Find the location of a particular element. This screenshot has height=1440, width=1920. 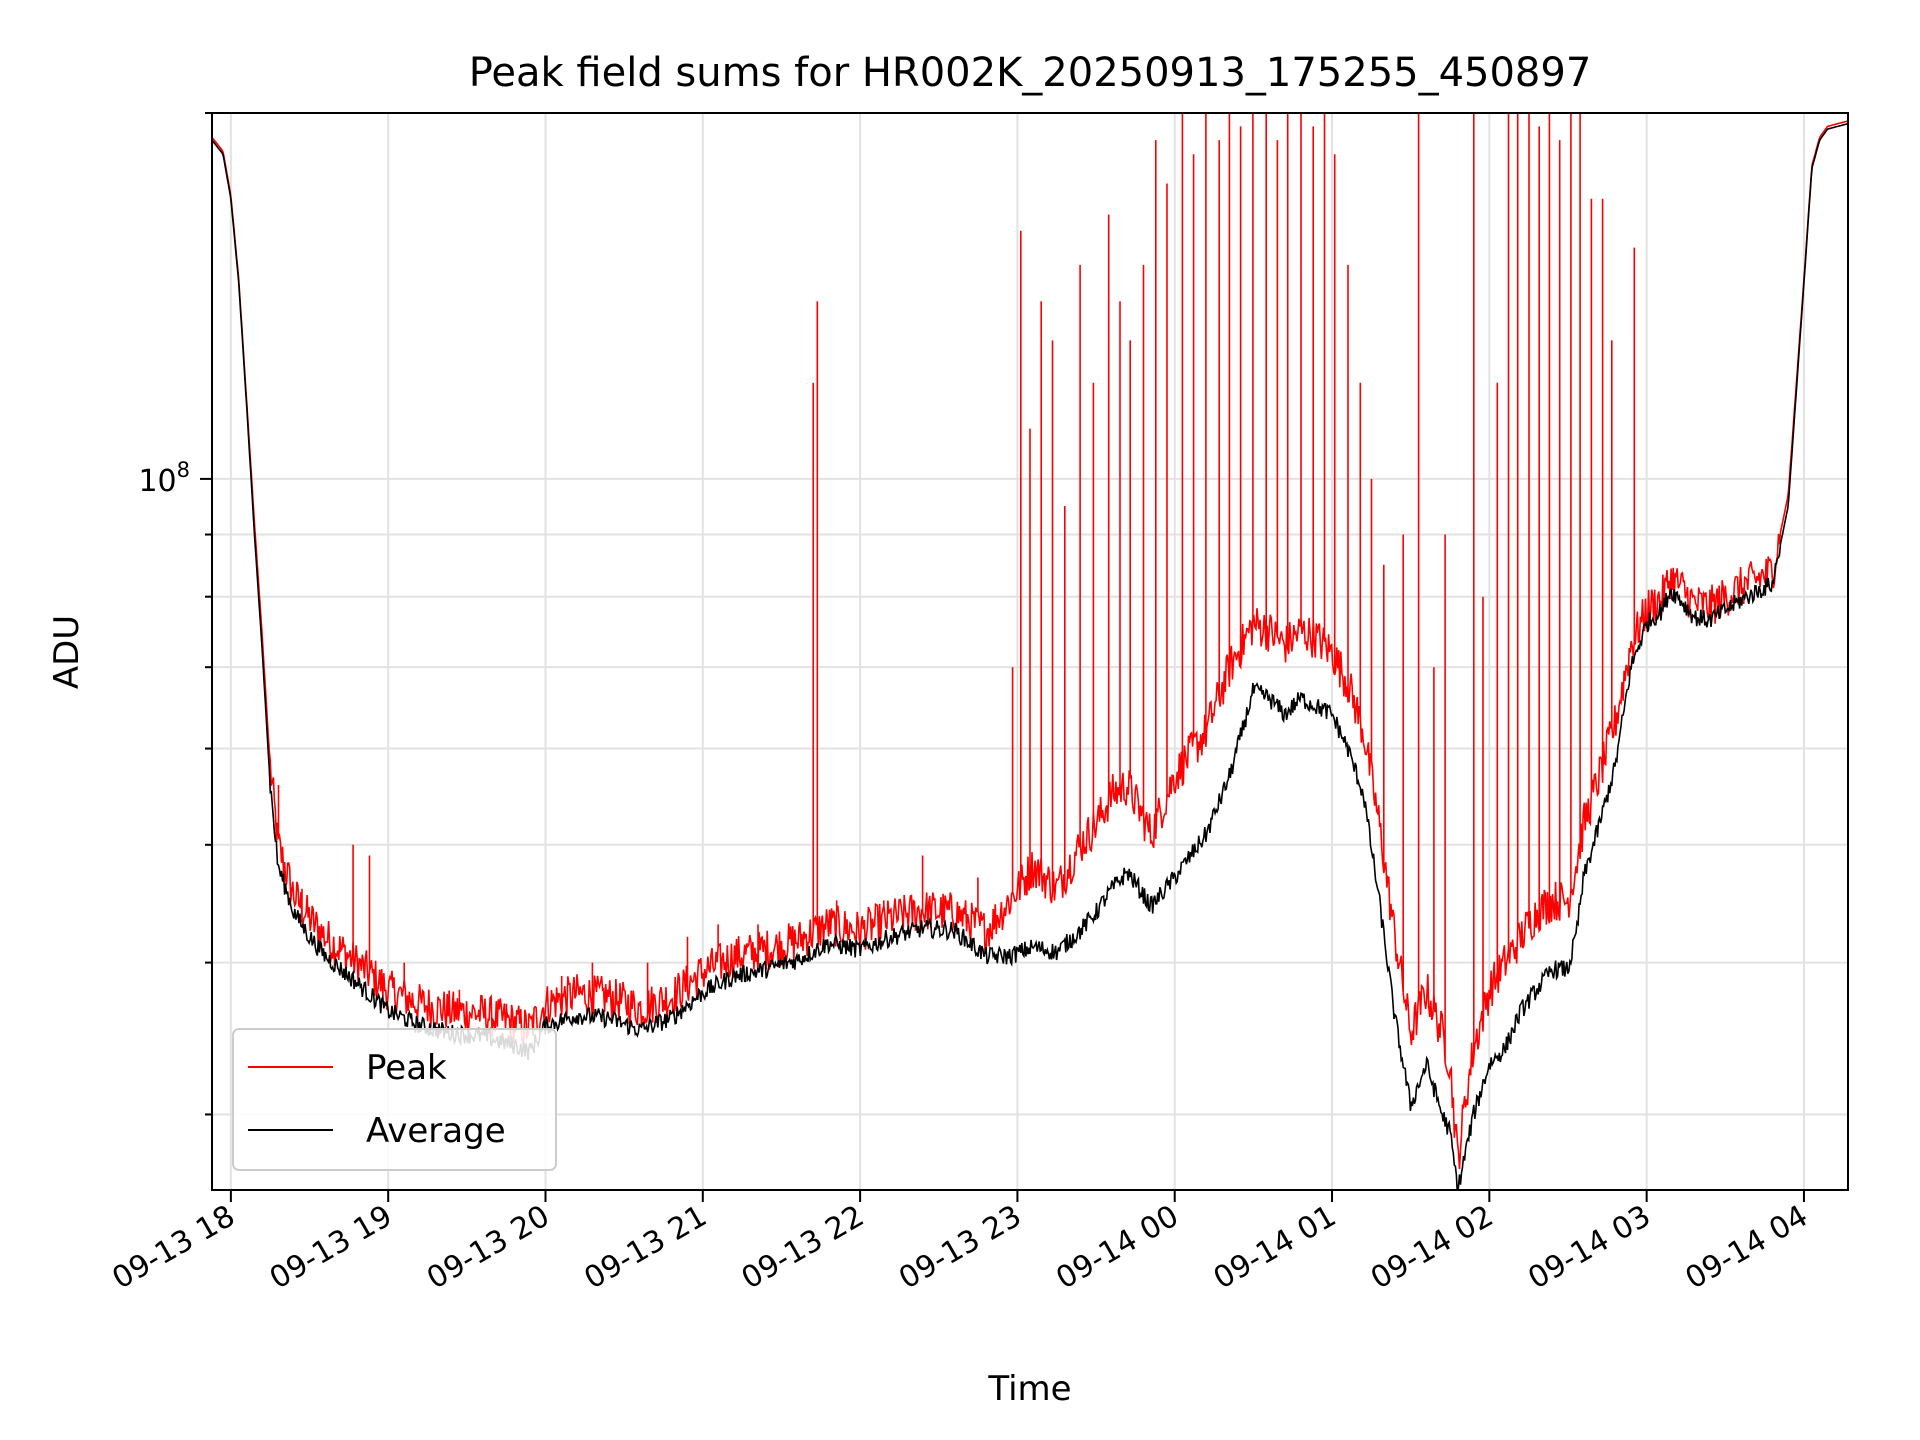

legend: Peak Average is located at coordinates (394, 1099).